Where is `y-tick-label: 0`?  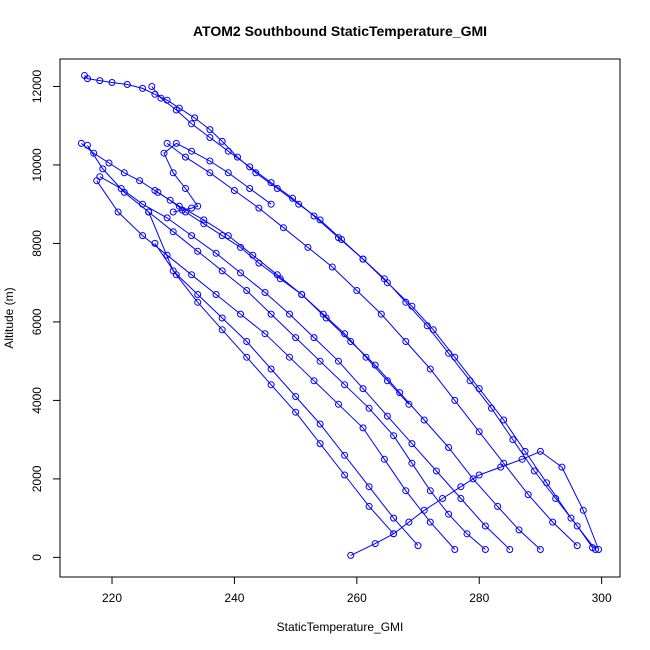
y-tick-label: 0 is located at coordinates (37, 557).